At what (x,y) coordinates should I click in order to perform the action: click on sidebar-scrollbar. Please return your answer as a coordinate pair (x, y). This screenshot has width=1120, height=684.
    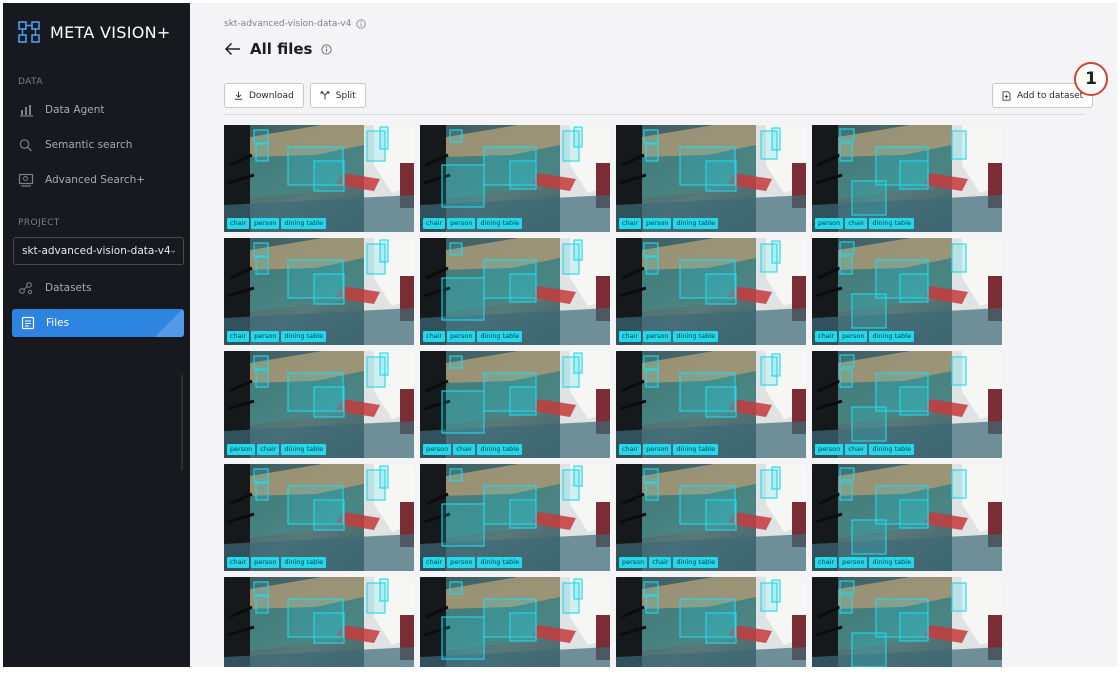
    Looking at the image, I should click on (182, 422).